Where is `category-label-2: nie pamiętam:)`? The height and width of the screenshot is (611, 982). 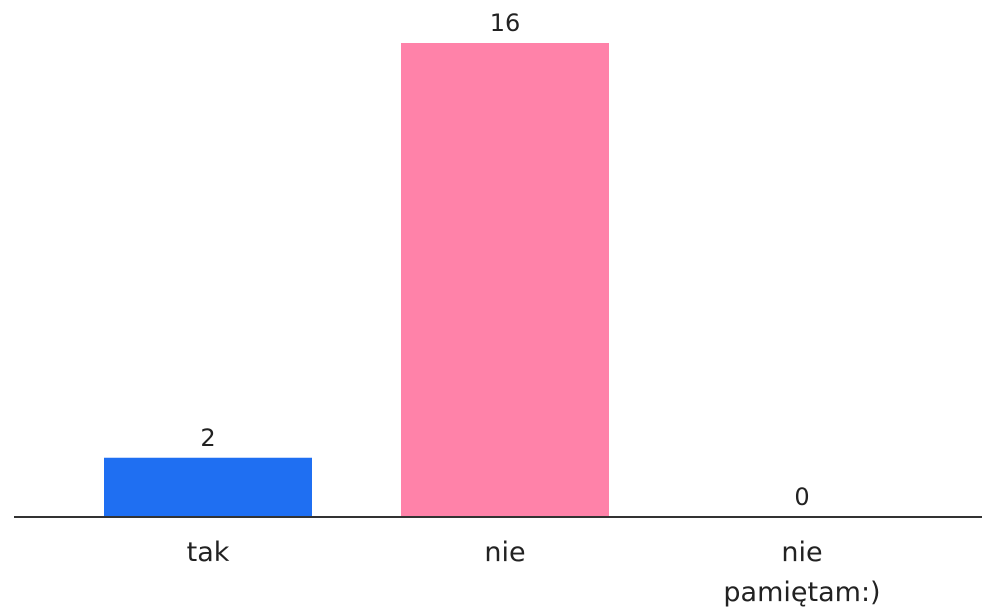
category-label-2: nie pamiętam:) is located at coordinates (801, 572).